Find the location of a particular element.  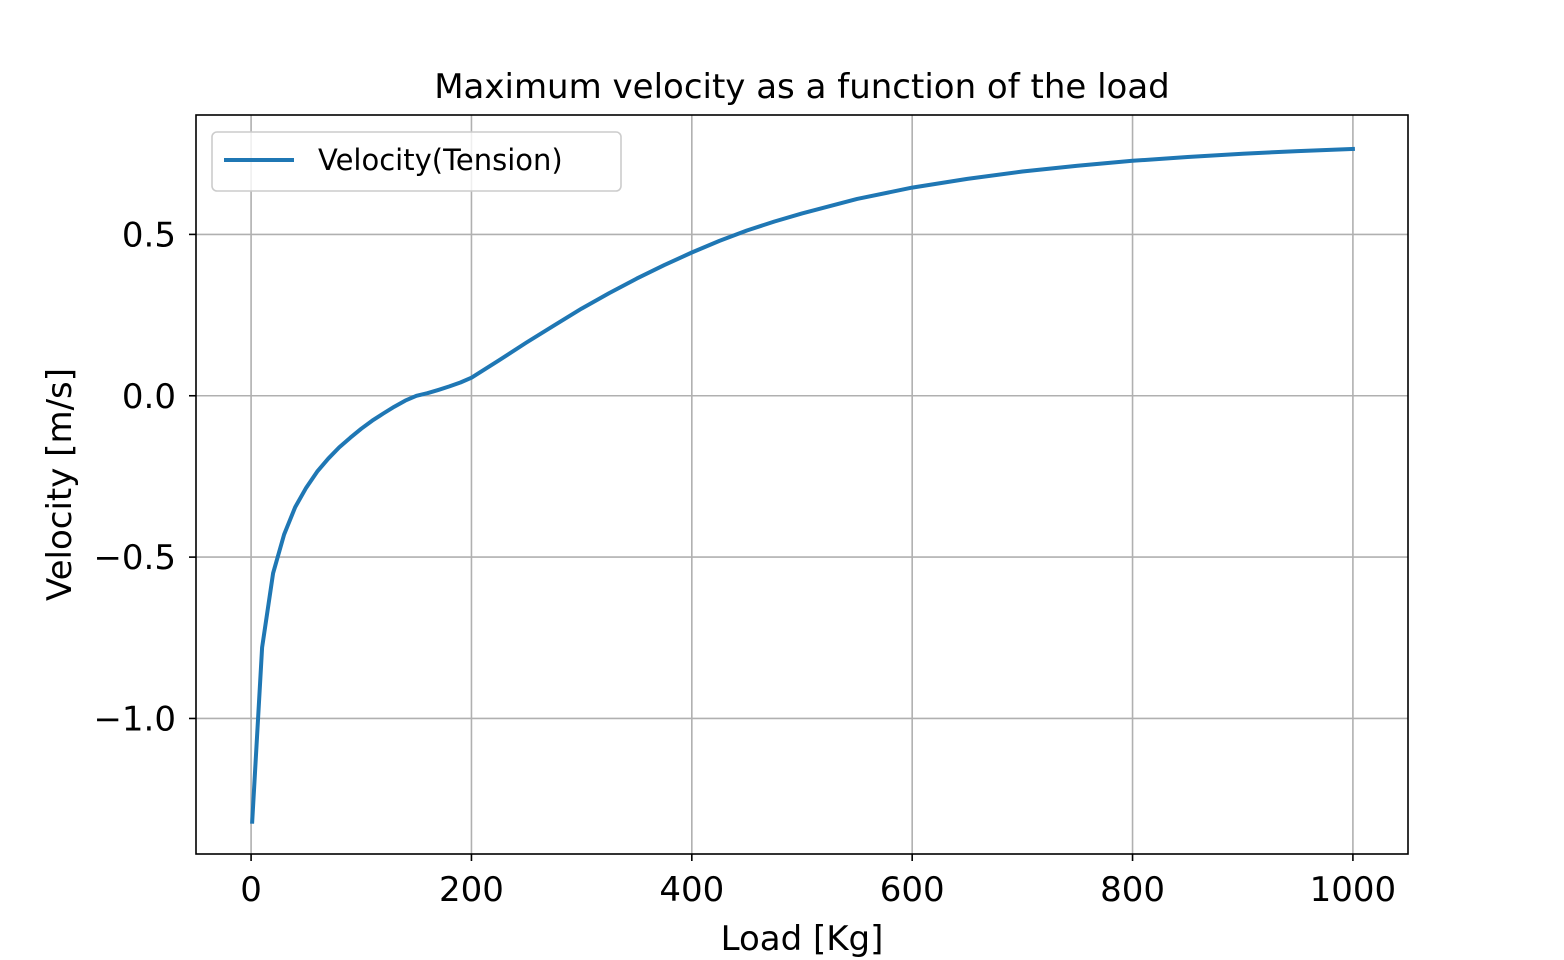

x-tick-label: 1000 is located at coordinates (1353, 890).